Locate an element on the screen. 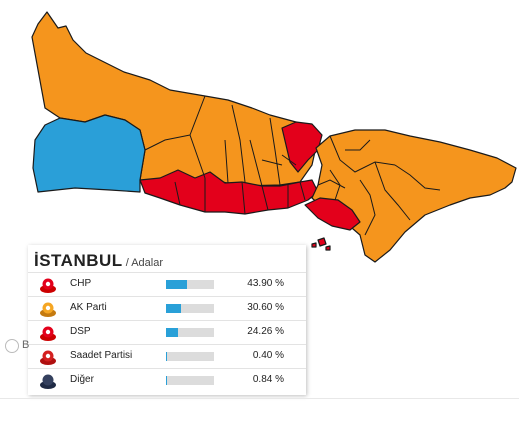  district-silivri is located at coordinates (89, 153).